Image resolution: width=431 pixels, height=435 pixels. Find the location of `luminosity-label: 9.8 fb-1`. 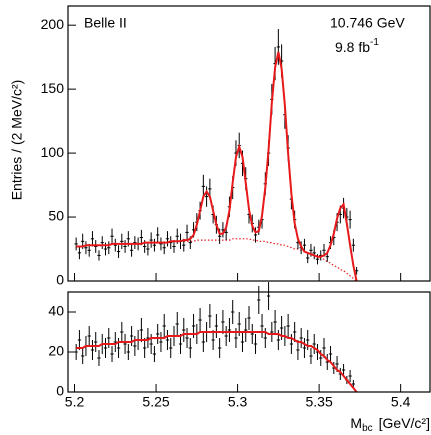

luminosity-label: 9.8 fb-1 is located at coordinates (357, 46).